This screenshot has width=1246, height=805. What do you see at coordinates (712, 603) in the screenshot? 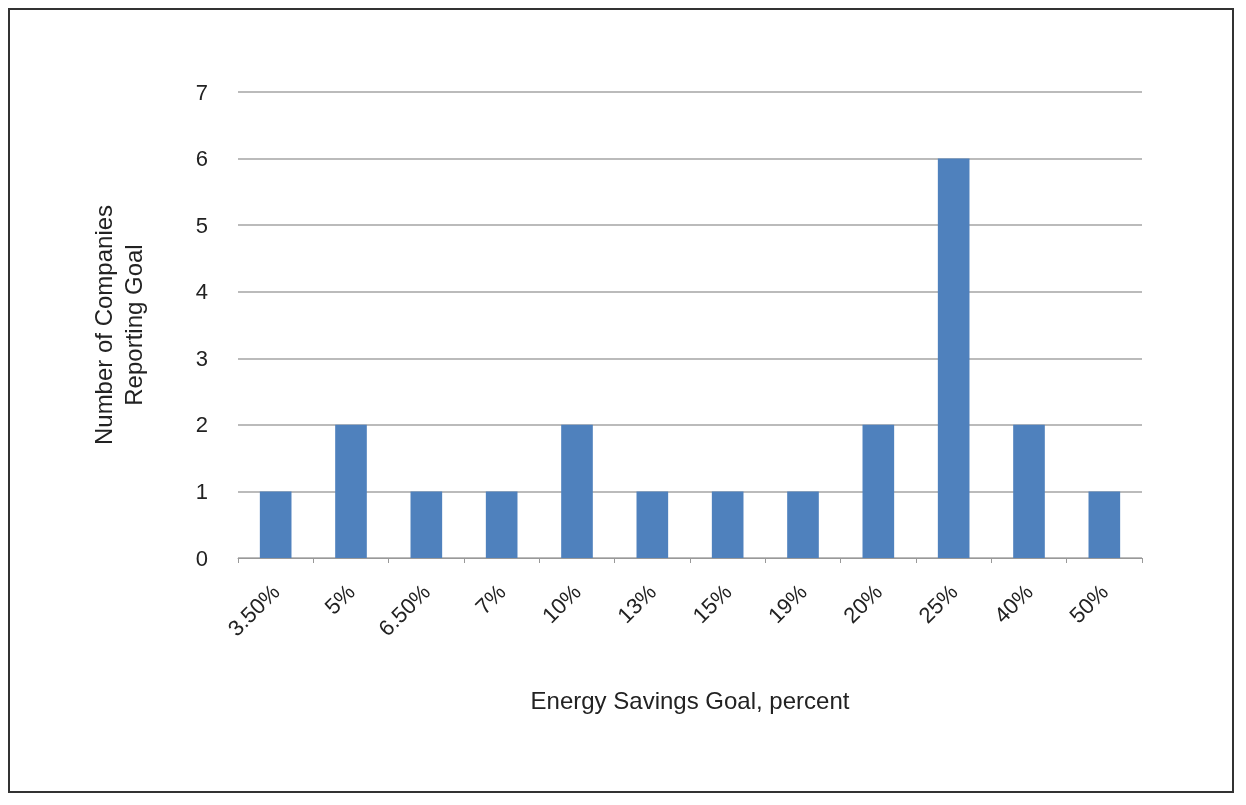
I see `x-tick-label: 15%` at bounding box center [712, 603].